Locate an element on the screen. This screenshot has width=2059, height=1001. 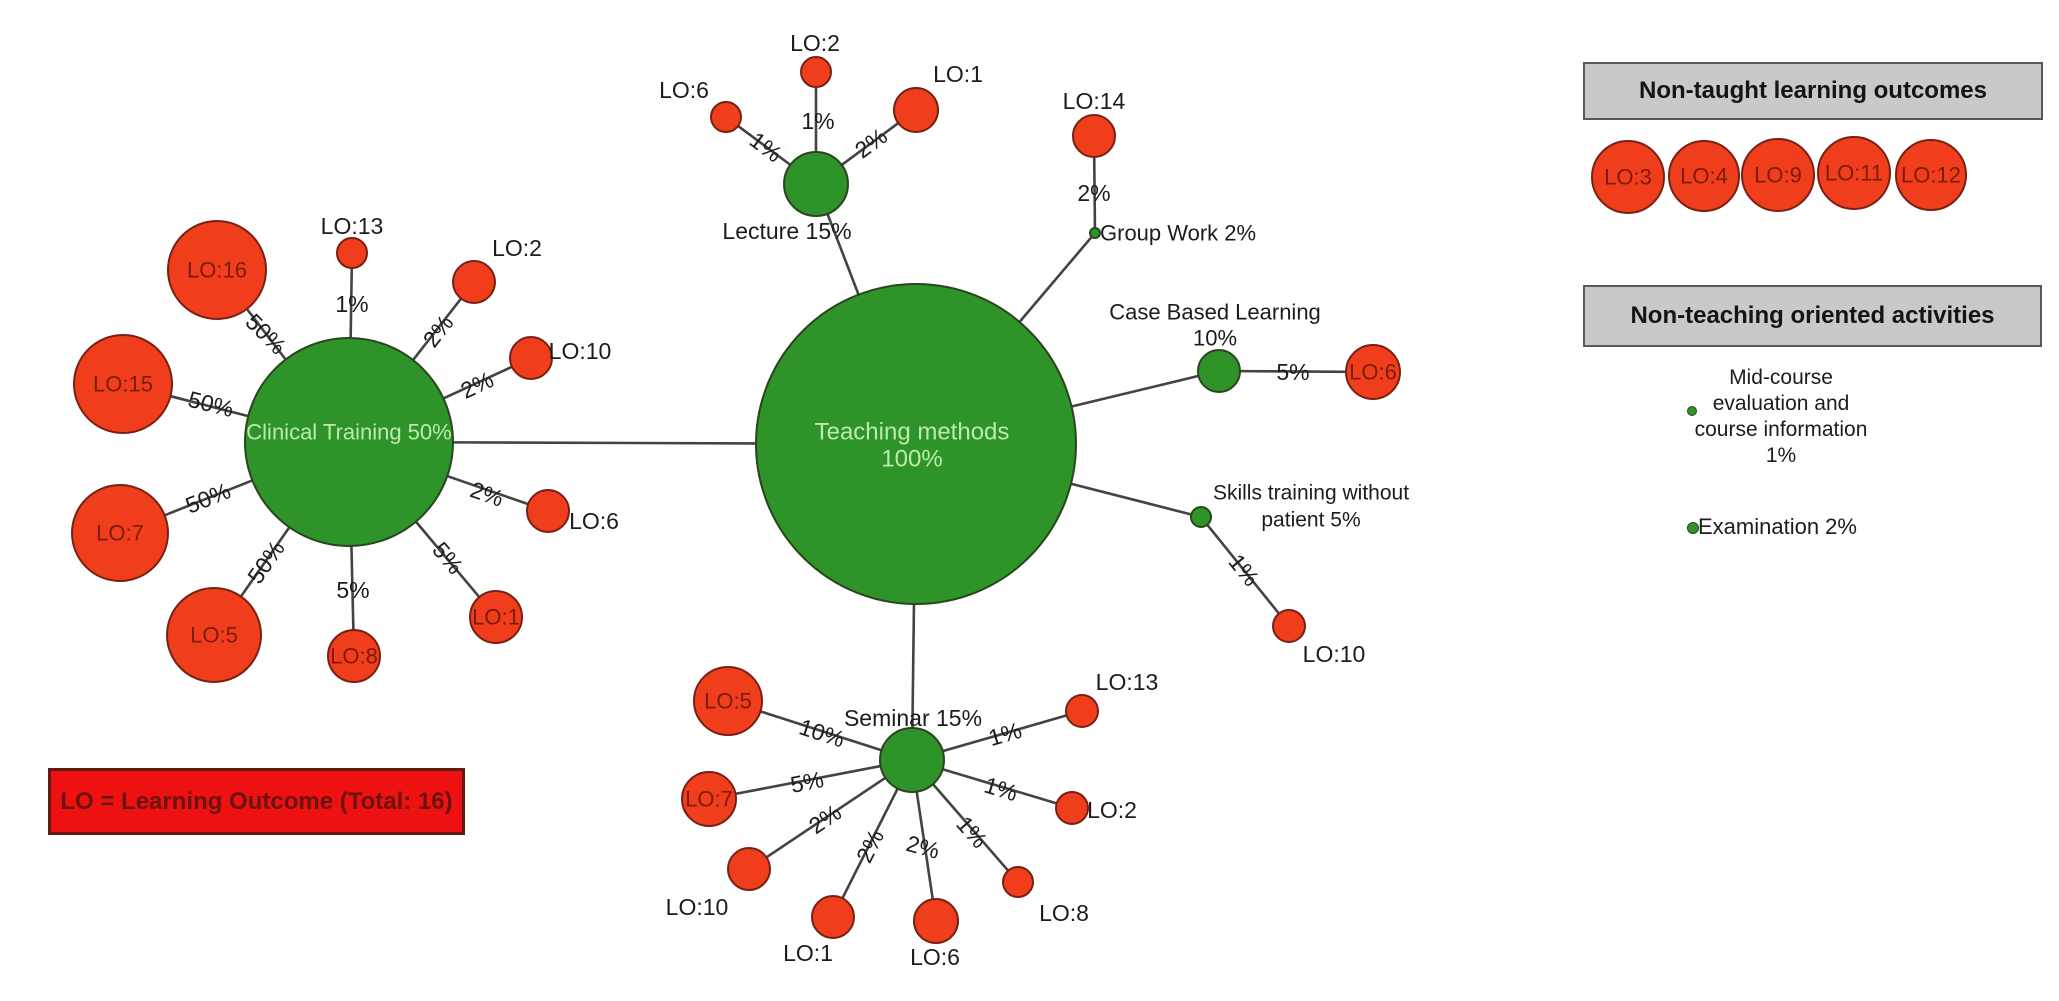
edge-label-seminar-m1: 2% is located at coordinates (870, 845).